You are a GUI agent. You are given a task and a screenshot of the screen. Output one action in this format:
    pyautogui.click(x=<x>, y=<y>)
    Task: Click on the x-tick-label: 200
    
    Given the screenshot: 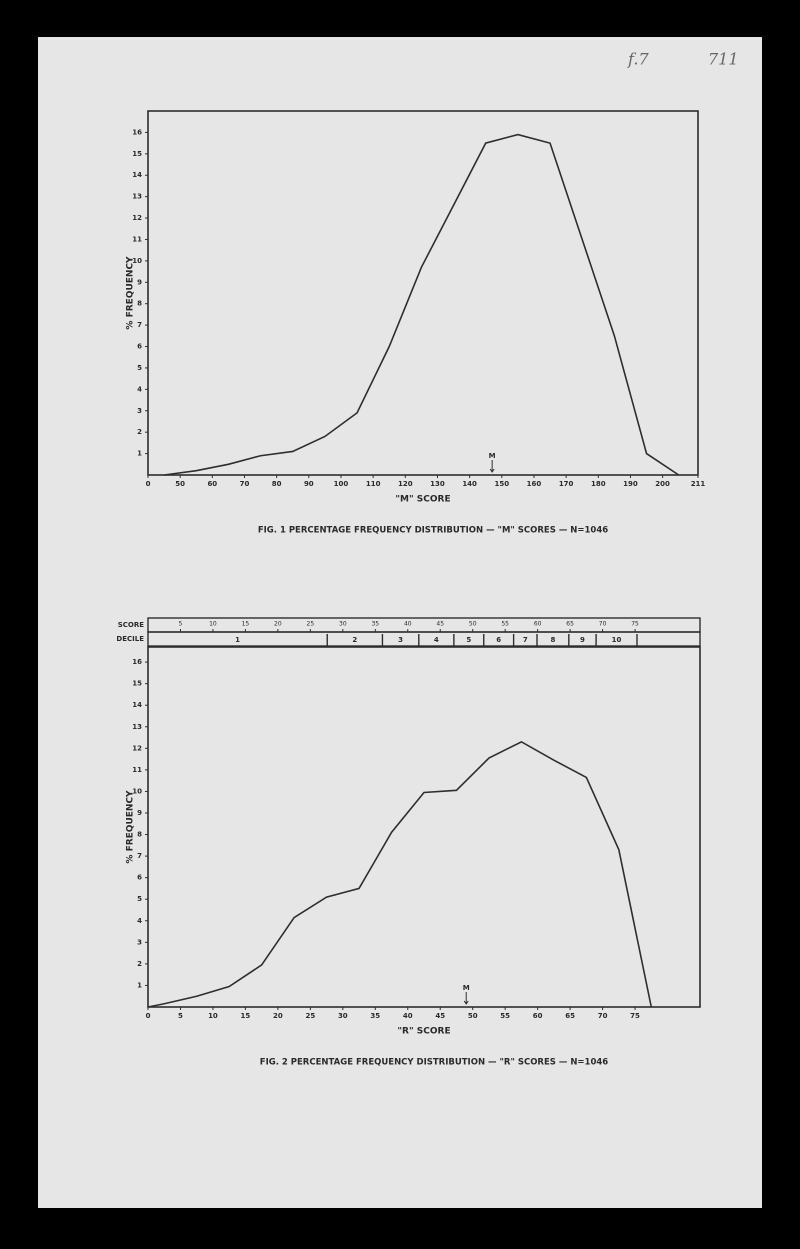 What is the action you would take?
    pyautogui.click(x=662, y=484)
    